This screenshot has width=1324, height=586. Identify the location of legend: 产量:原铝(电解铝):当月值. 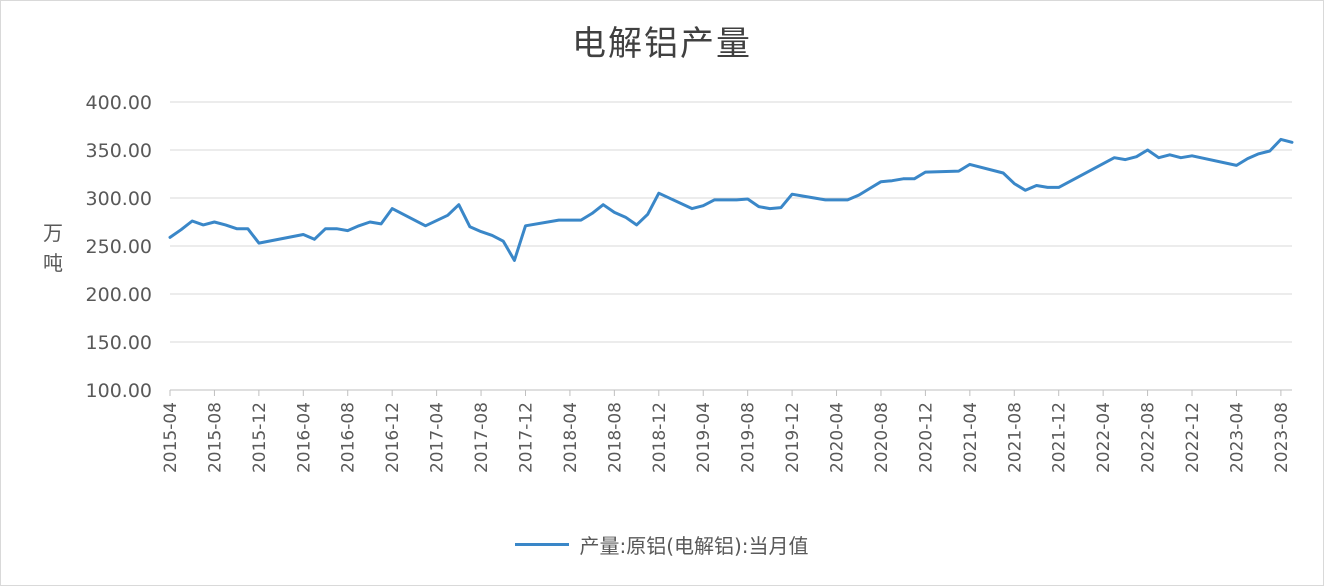
(662, 544).